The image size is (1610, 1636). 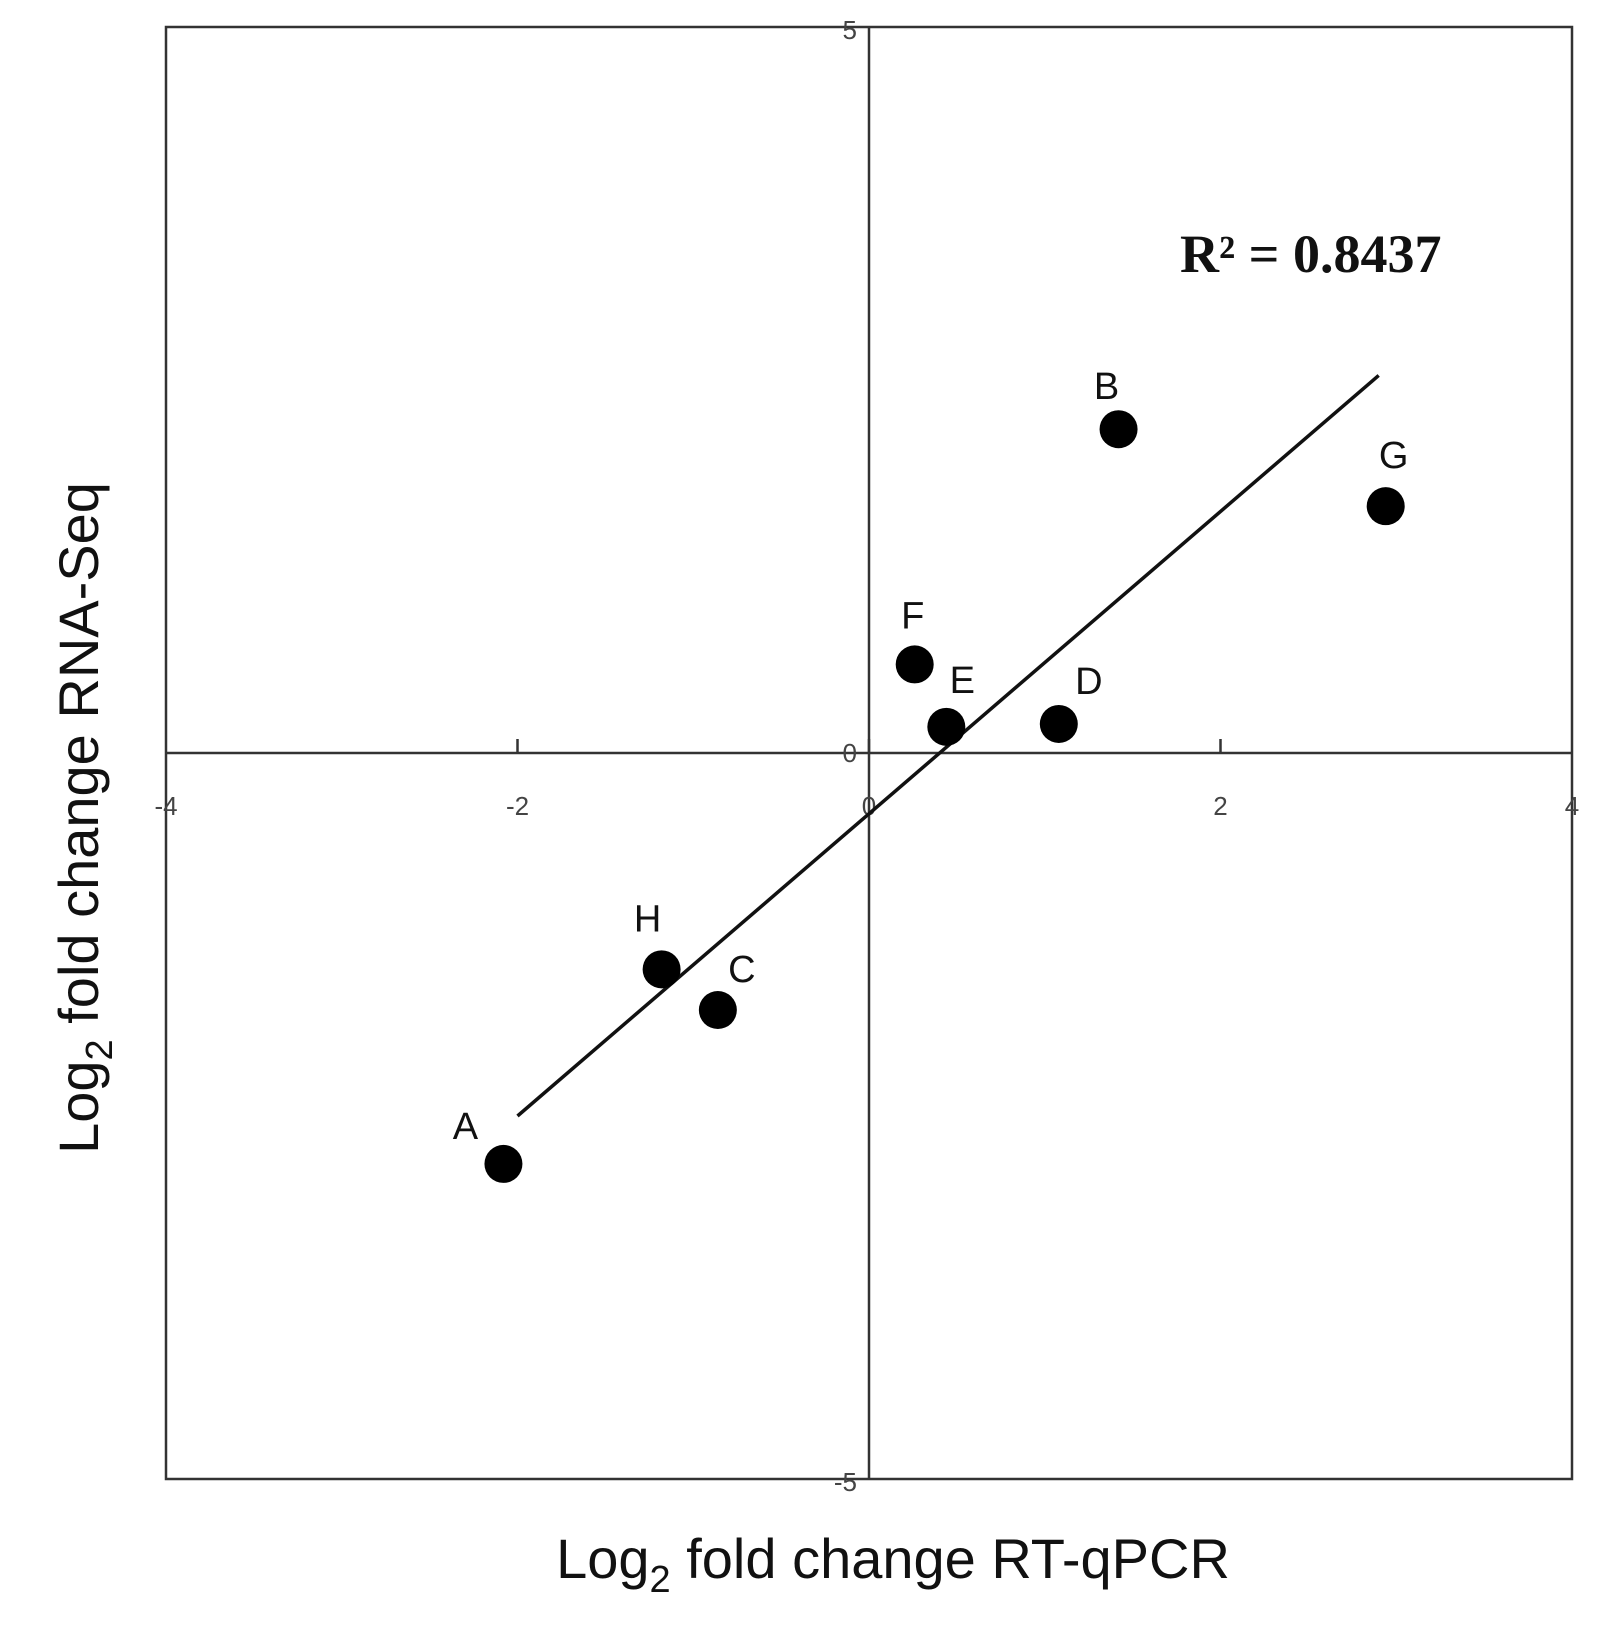 I want to click on y-axis-title-main: Log, so click(x=78, y=1106).